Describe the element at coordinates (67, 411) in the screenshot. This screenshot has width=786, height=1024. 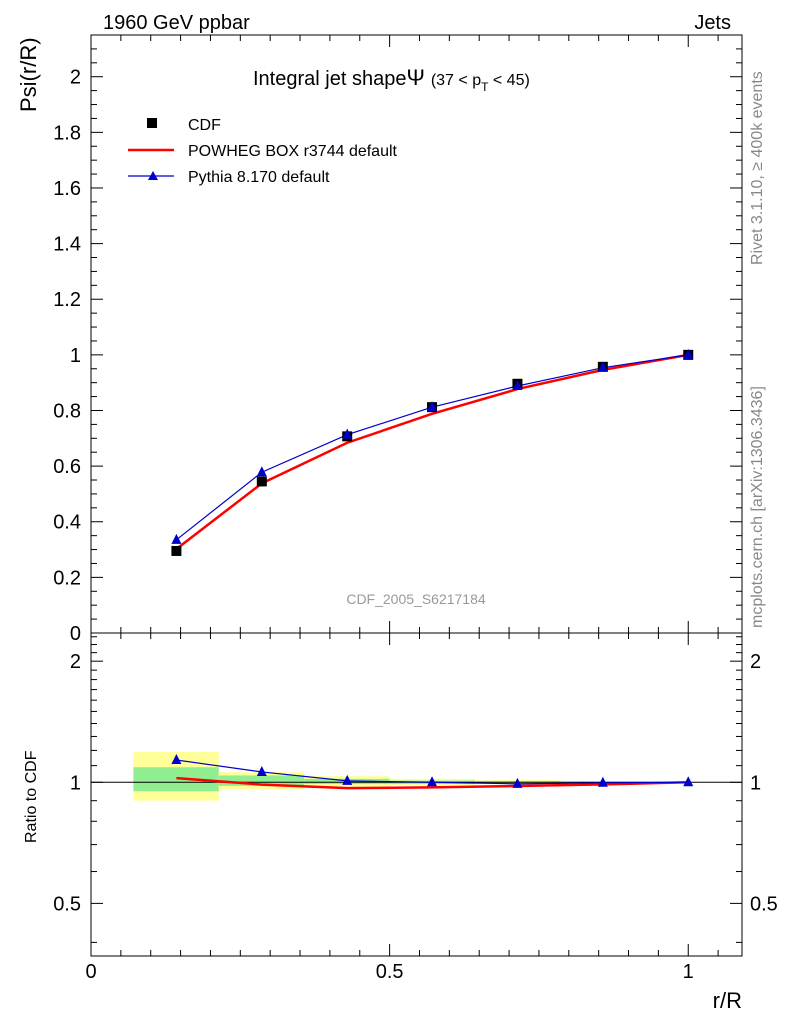
I see `main-y-tick-label: 0.8` at that location.